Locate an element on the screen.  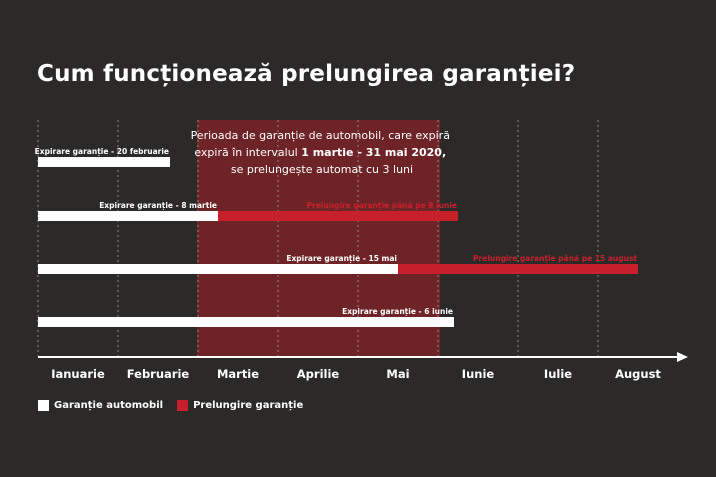
highlight-text-line-3: se prelungește automat cu 3 luni is located at coordinates (322, 169).